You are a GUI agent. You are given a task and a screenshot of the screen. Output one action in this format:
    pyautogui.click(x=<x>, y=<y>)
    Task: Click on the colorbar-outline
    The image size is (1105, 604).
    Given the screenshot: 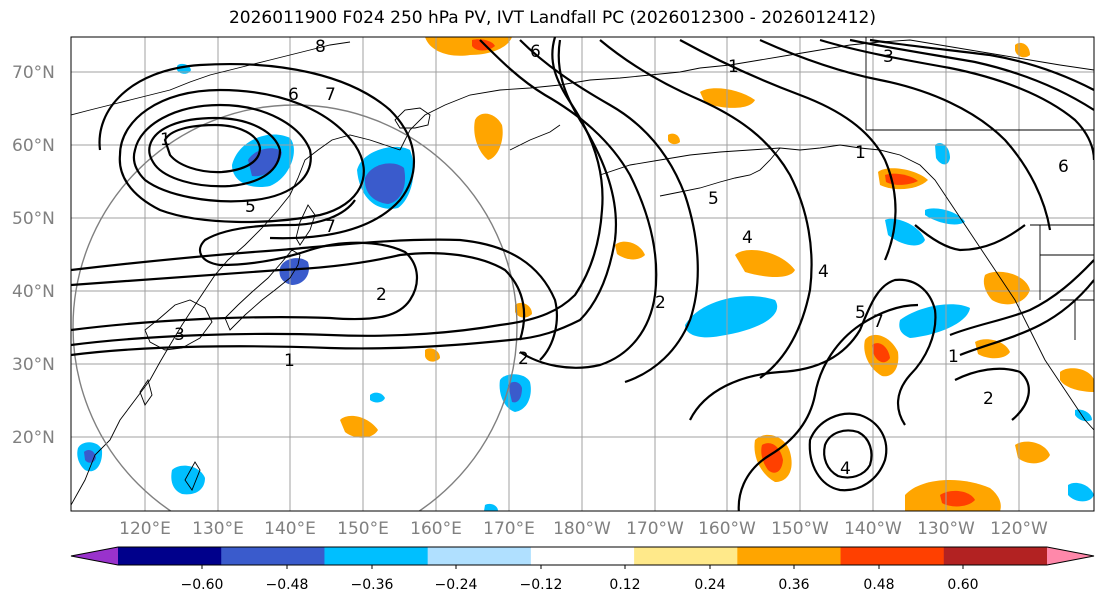 What is the action you would take?
    pyautogui.click(x=582, y=556)
    